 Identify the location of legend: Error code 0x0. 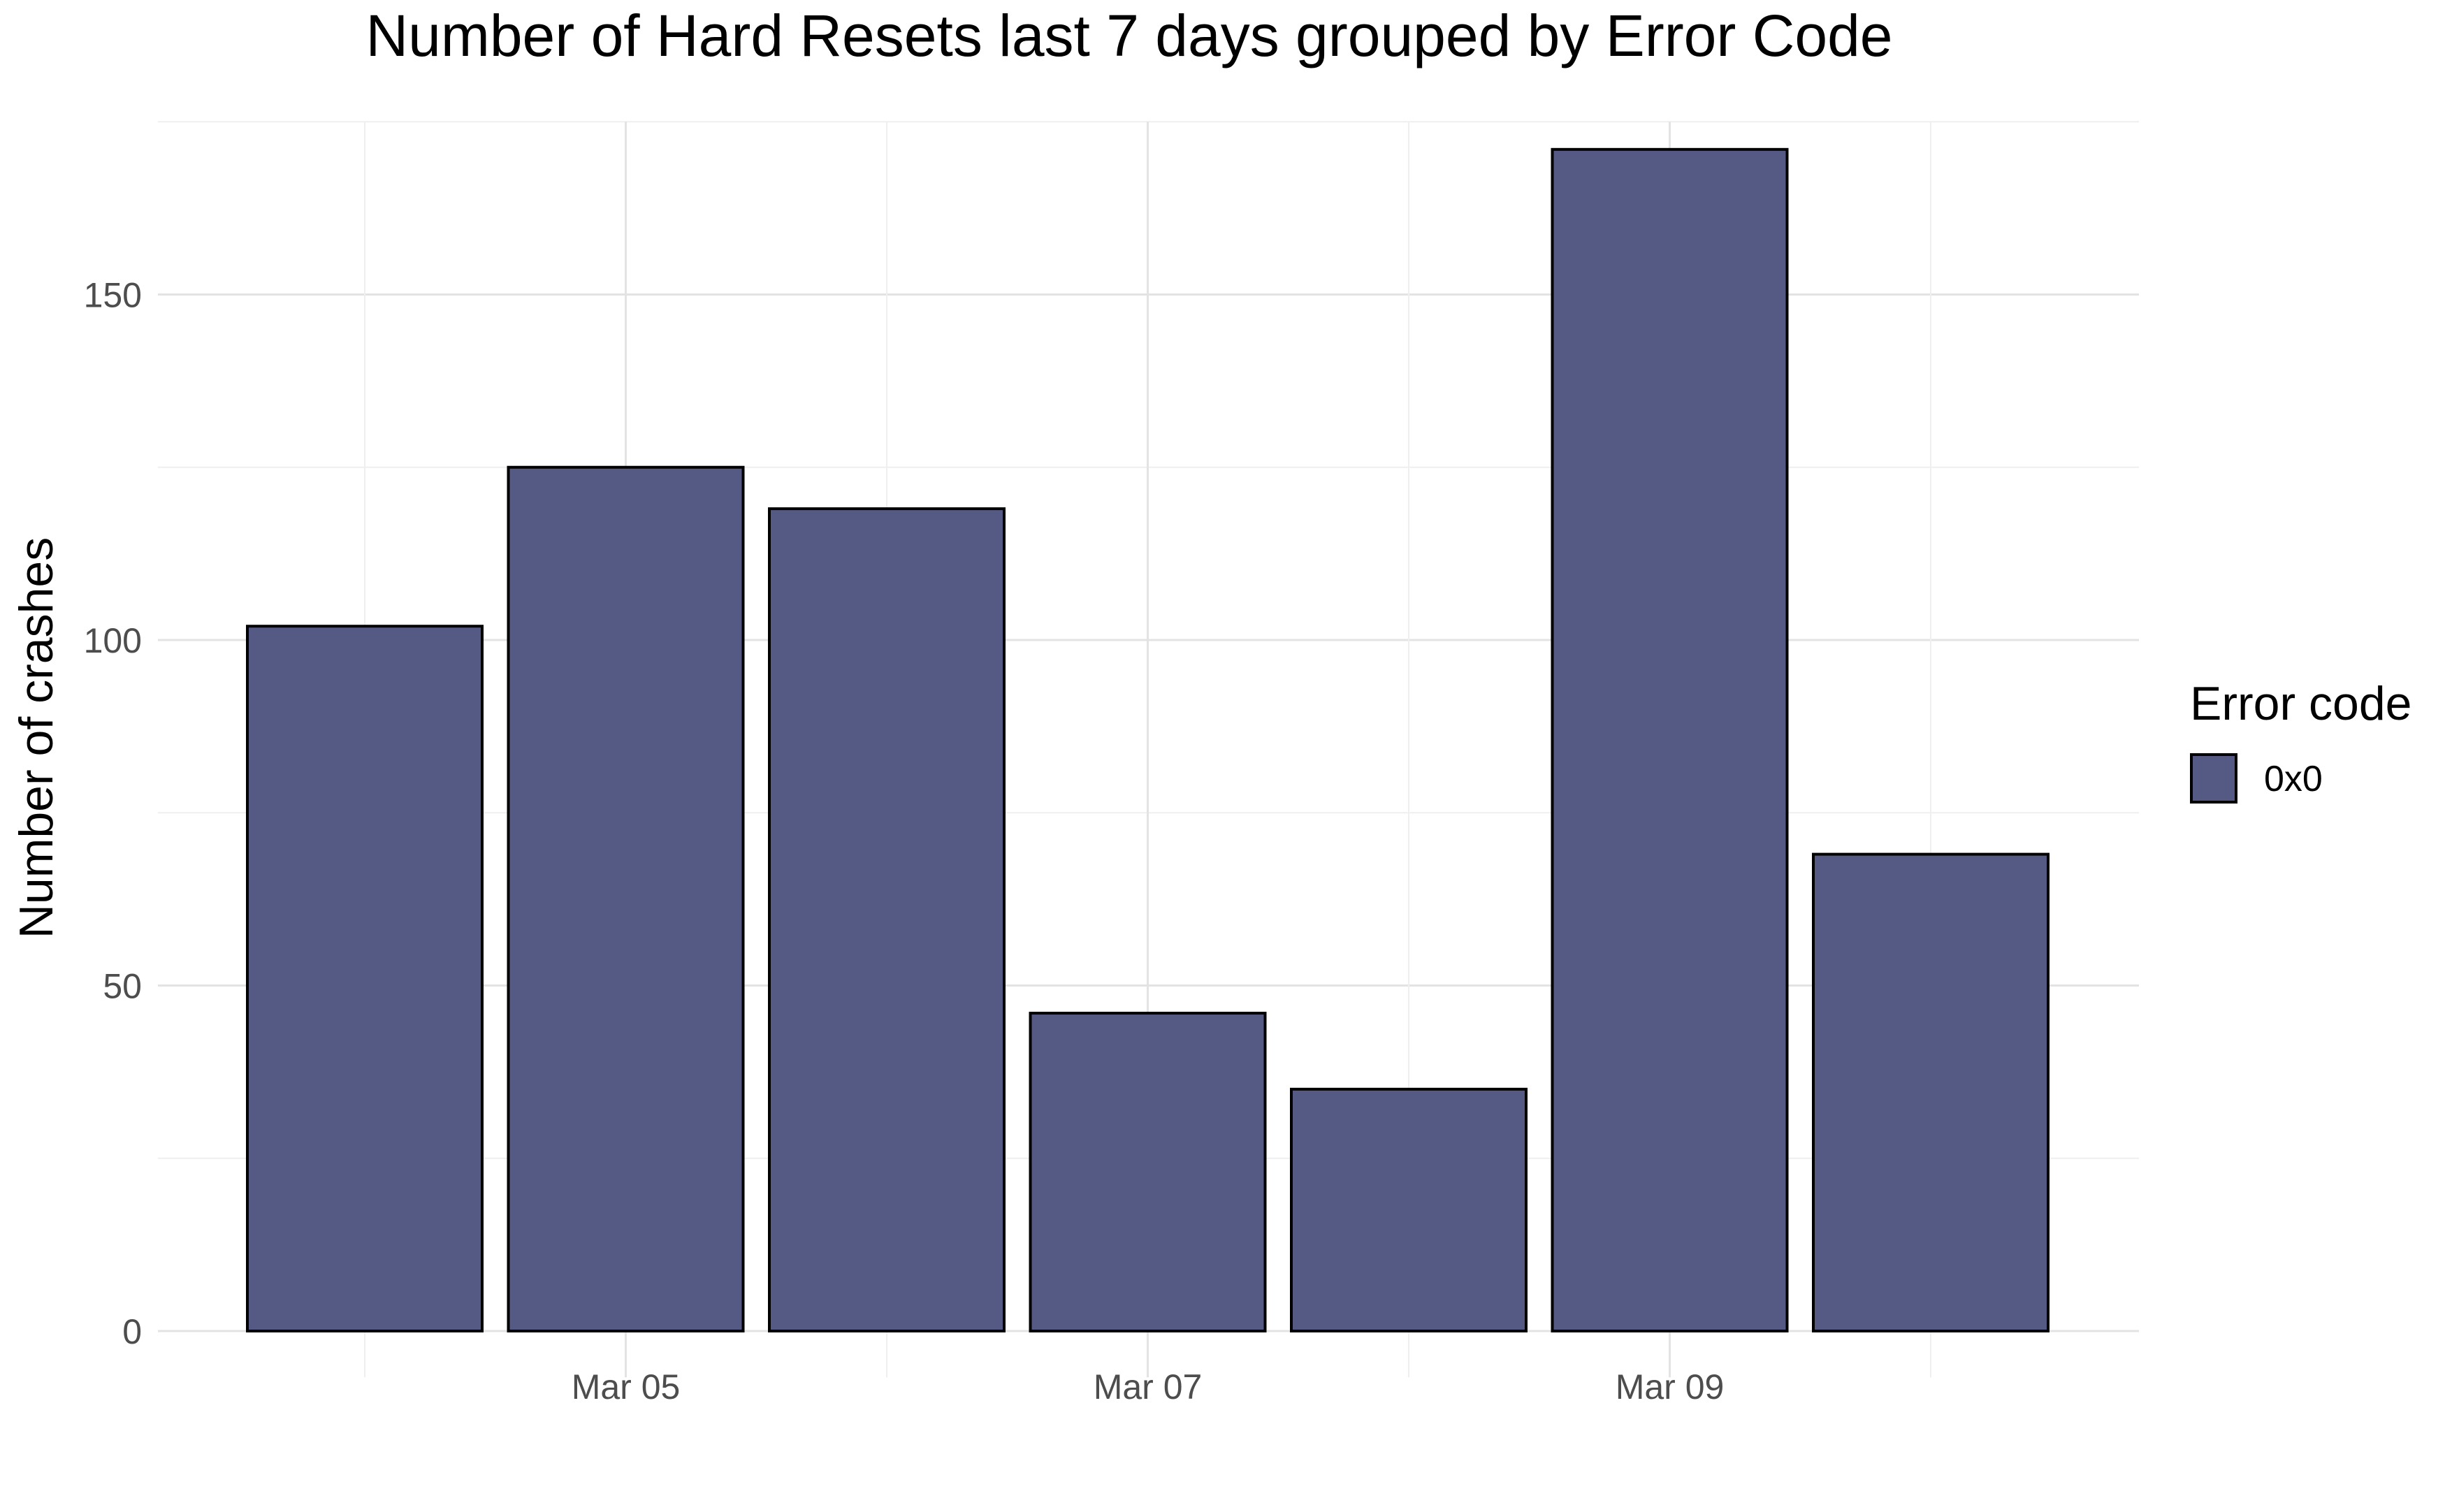
(2300, 740).